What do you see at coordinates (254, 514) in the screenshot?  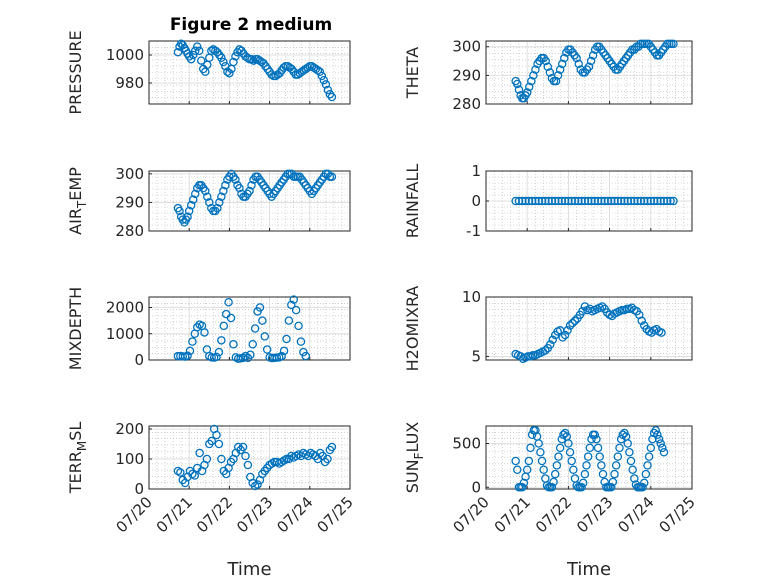 I see `x-tick-label: 07/23` at bounding box center [254, 514].